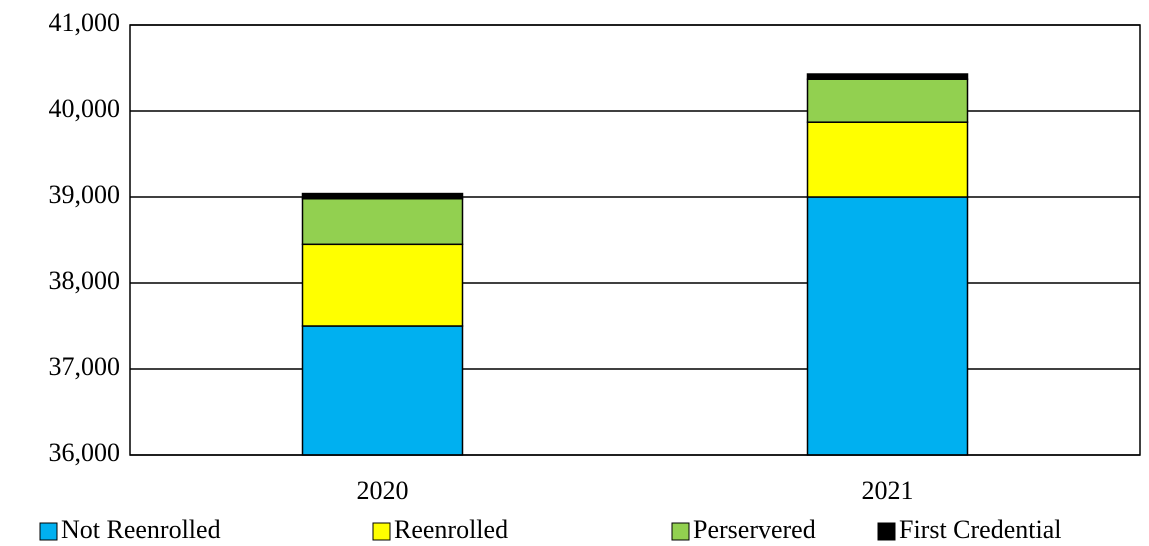  What do you see at coordinates (754, 529) in the screenshot?
I see `legend-label: Perservered` at bounding box center [754, 529].